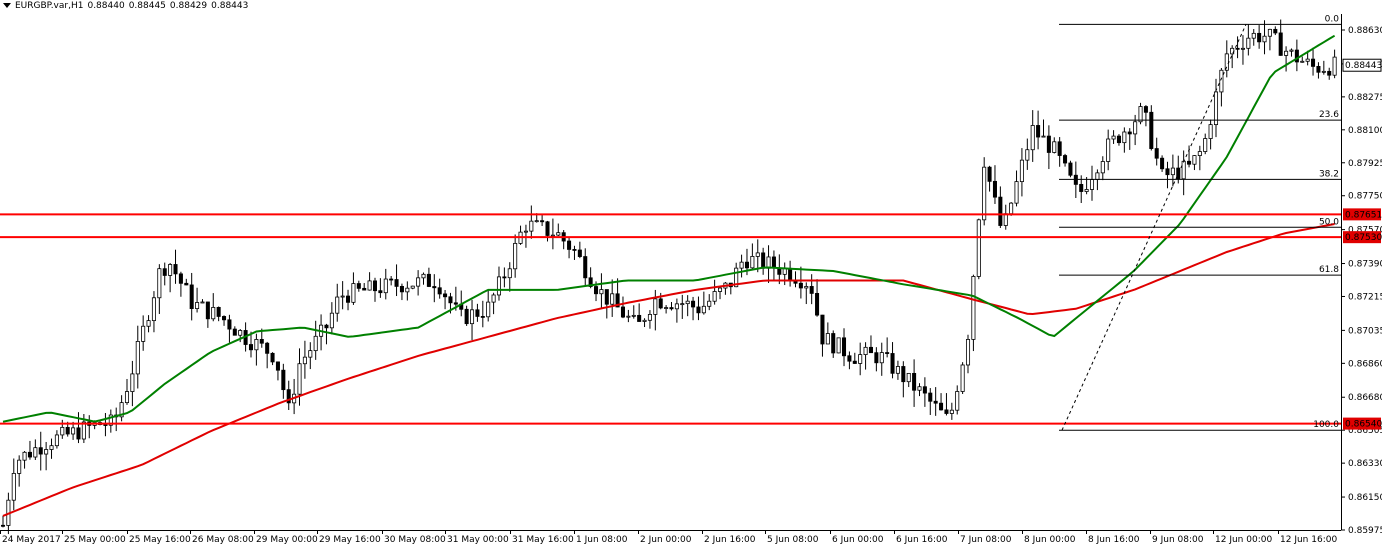  What do you see at coordinates (1365, 331) in the screenshot?
I see `y-tick-label: 0.87035` at bounding box center [1365, 331].